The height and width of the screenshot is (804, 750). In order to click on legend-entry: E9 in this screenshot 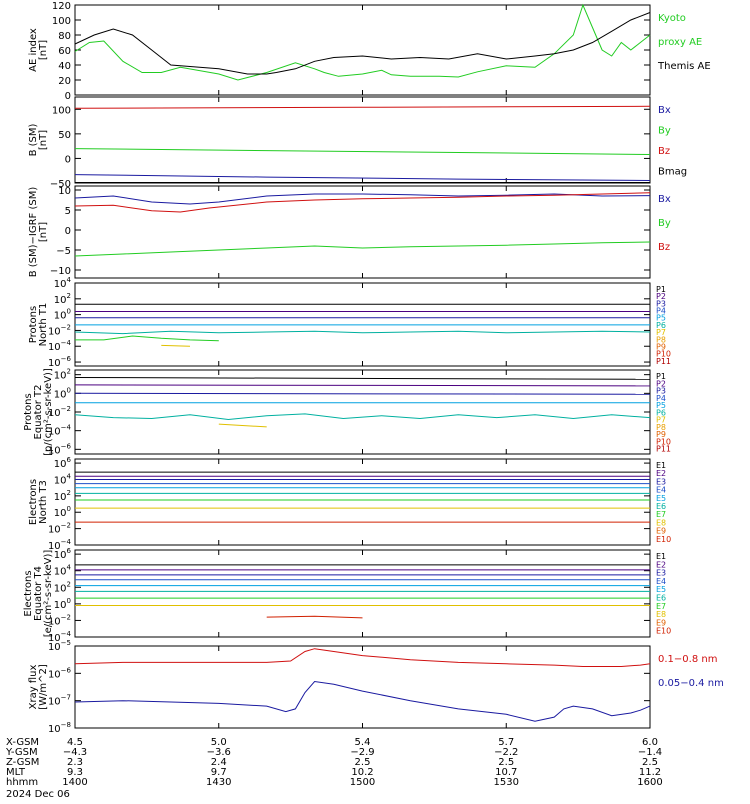, I will do `click(661, 531)`.